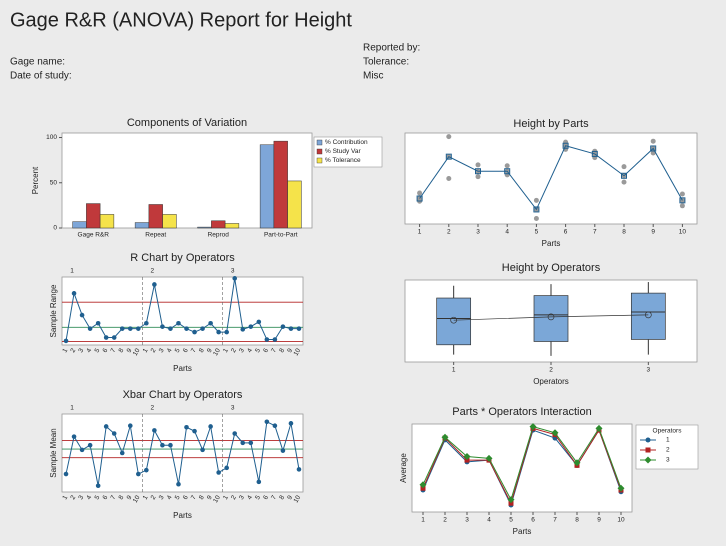 The height and width of the screenshot is (546, 726). What do you see at coordinates (551, 381) in the screenshot?
I see `x-axis-label: Operators` at bounding box center [551, 381].